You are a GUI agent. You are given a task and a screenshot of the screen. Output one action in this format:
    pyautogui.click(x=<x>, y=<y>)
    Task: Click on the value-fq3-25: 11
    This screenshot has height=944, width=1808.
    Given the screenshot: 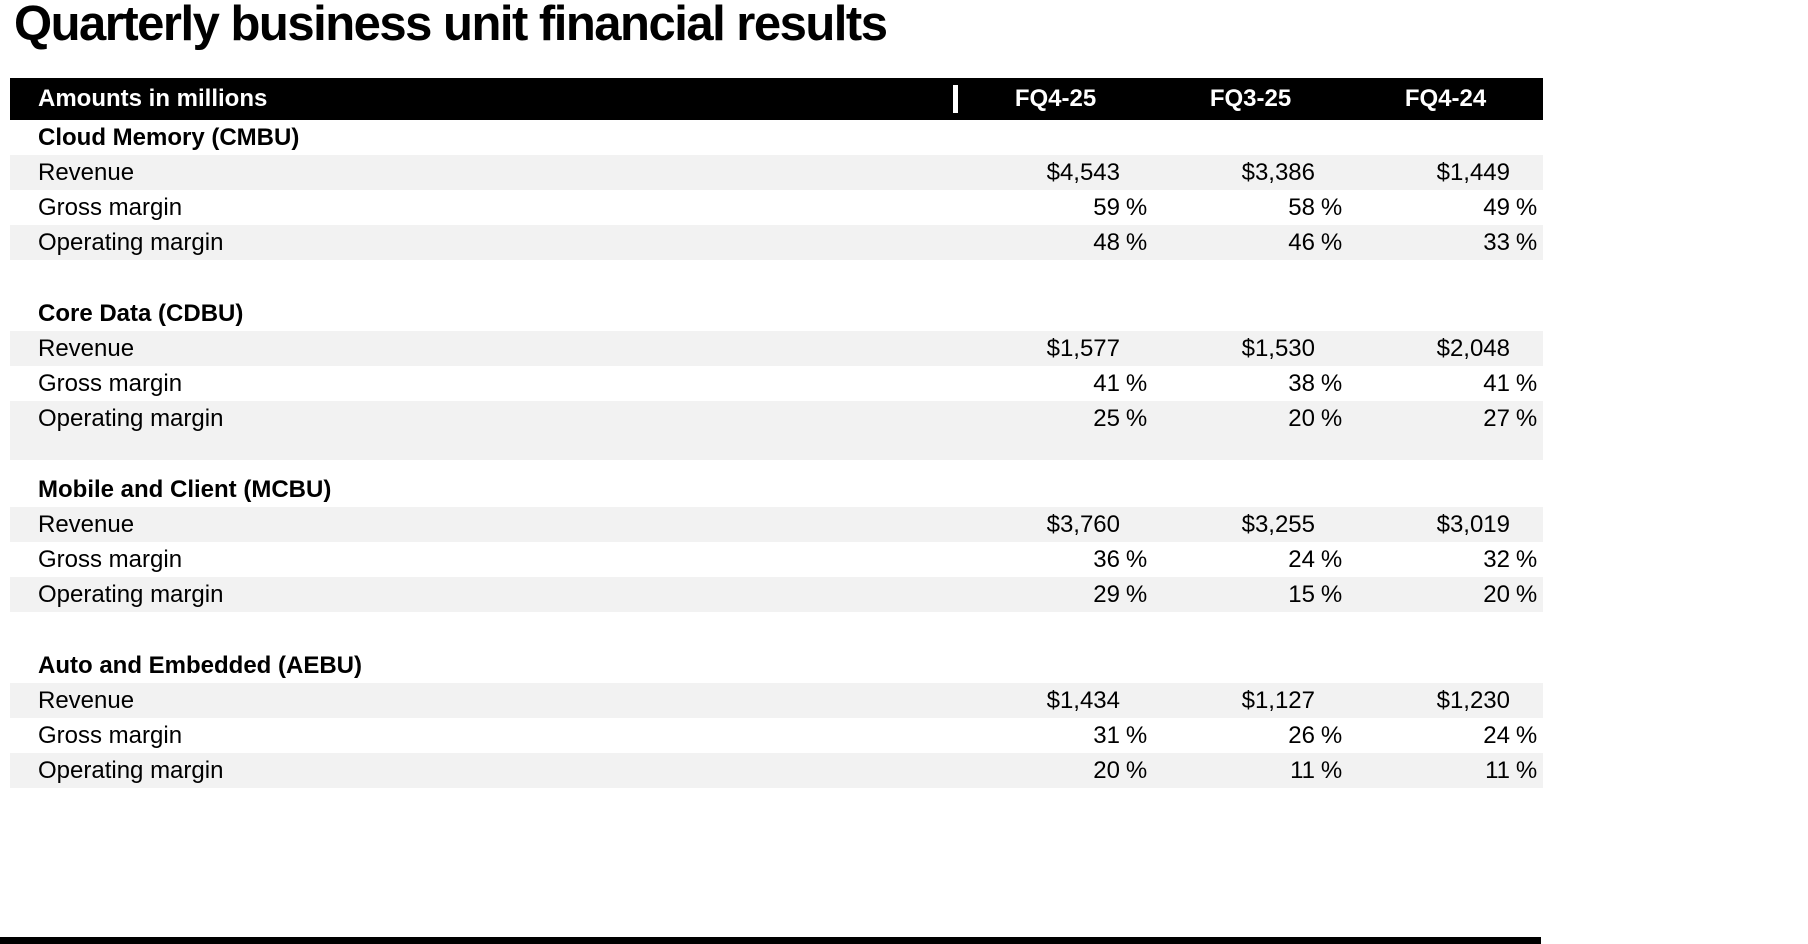 What is the action you would take?
    pyautogui.click(x=1302, y=770)
    